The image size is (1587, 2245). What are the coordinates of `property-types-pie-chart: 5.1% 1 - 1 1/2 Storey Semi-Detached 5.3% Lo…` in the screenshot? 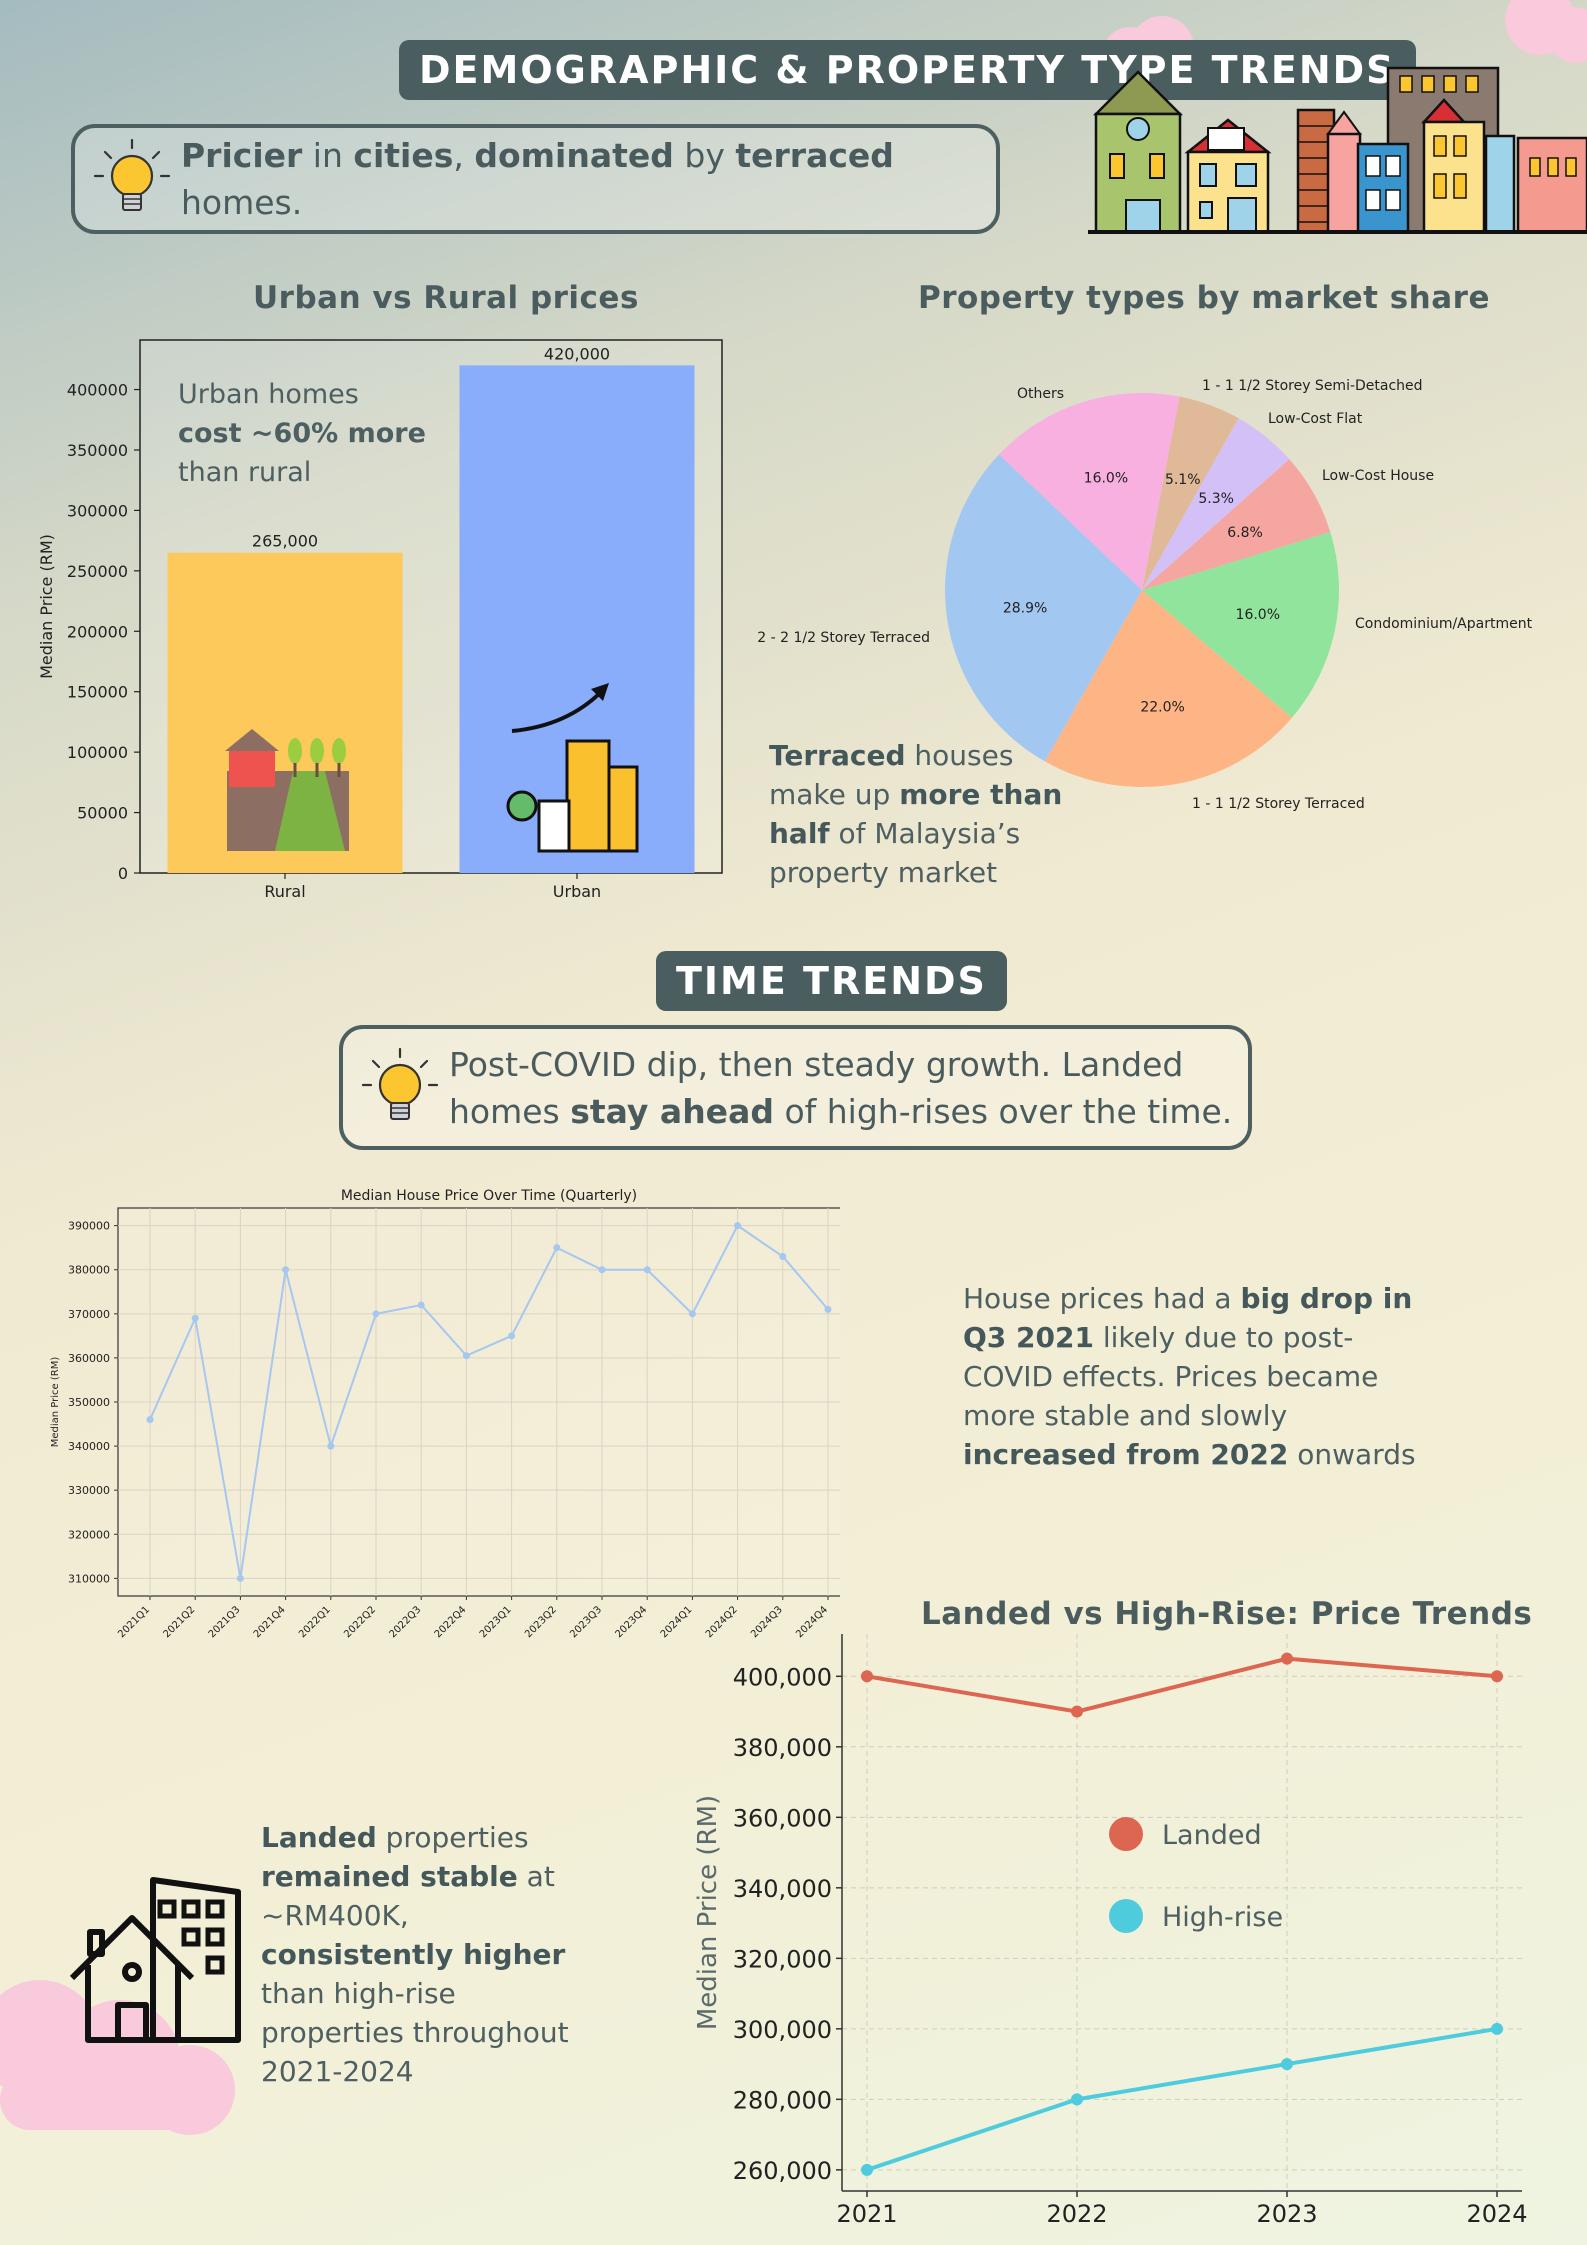 It's located at (1144, 595).